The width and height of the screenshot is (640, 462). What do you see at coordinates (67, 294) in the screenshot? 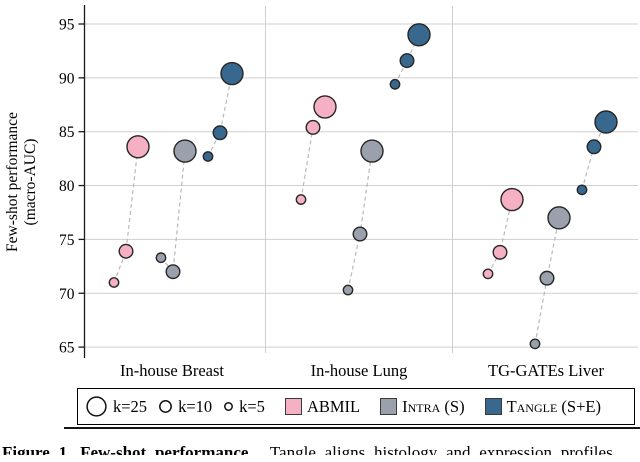
I see `y-tick-label: 70` at bounding box center [67, 294].